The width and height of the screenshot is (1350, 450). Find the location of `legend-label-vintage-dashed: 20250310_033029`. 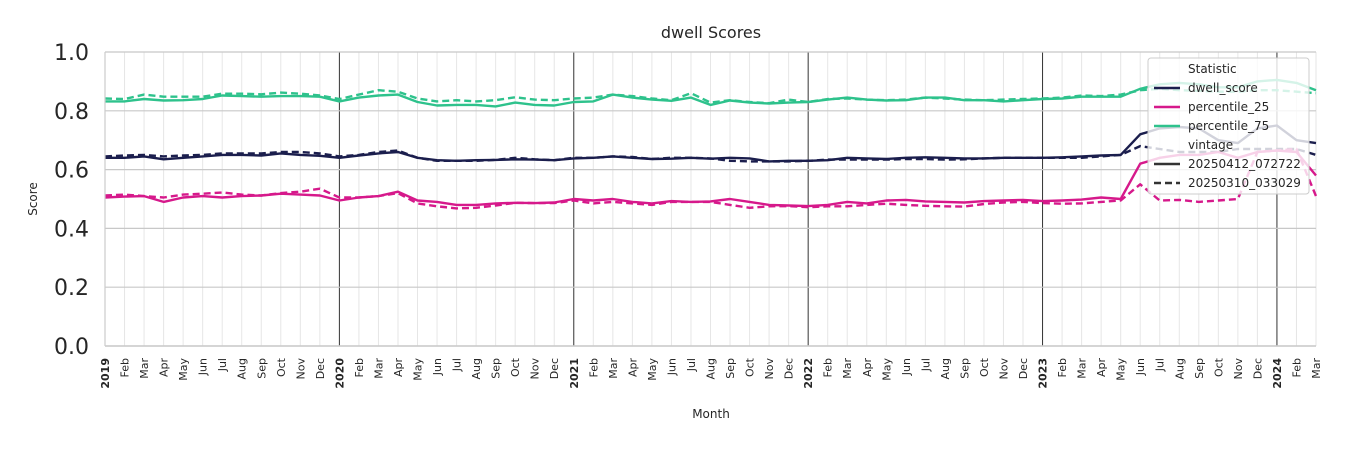

legend-label-vintage-dashed: 20250310_033029 is located at coordinates (1244, 183).